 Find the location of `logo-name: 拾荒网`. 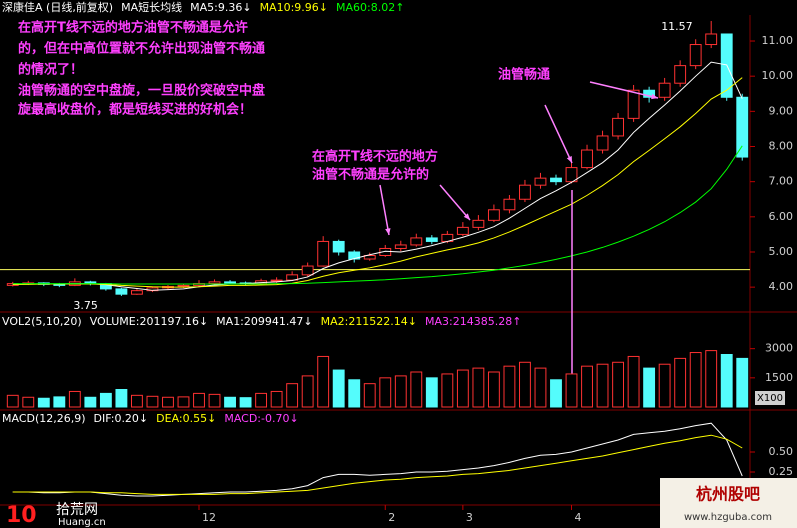

logo-name: 拾荒网 is located at coordinates (77, 510).